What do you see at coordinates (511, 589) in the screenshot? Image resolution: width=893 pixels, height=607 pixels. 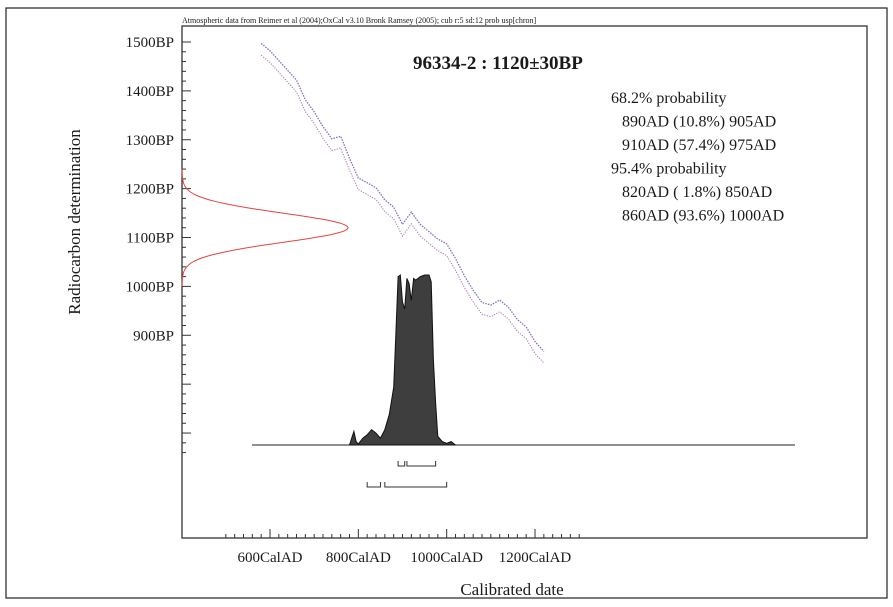 I see `x-axis-label: Calibrated date` at bounding box center [511, 589].